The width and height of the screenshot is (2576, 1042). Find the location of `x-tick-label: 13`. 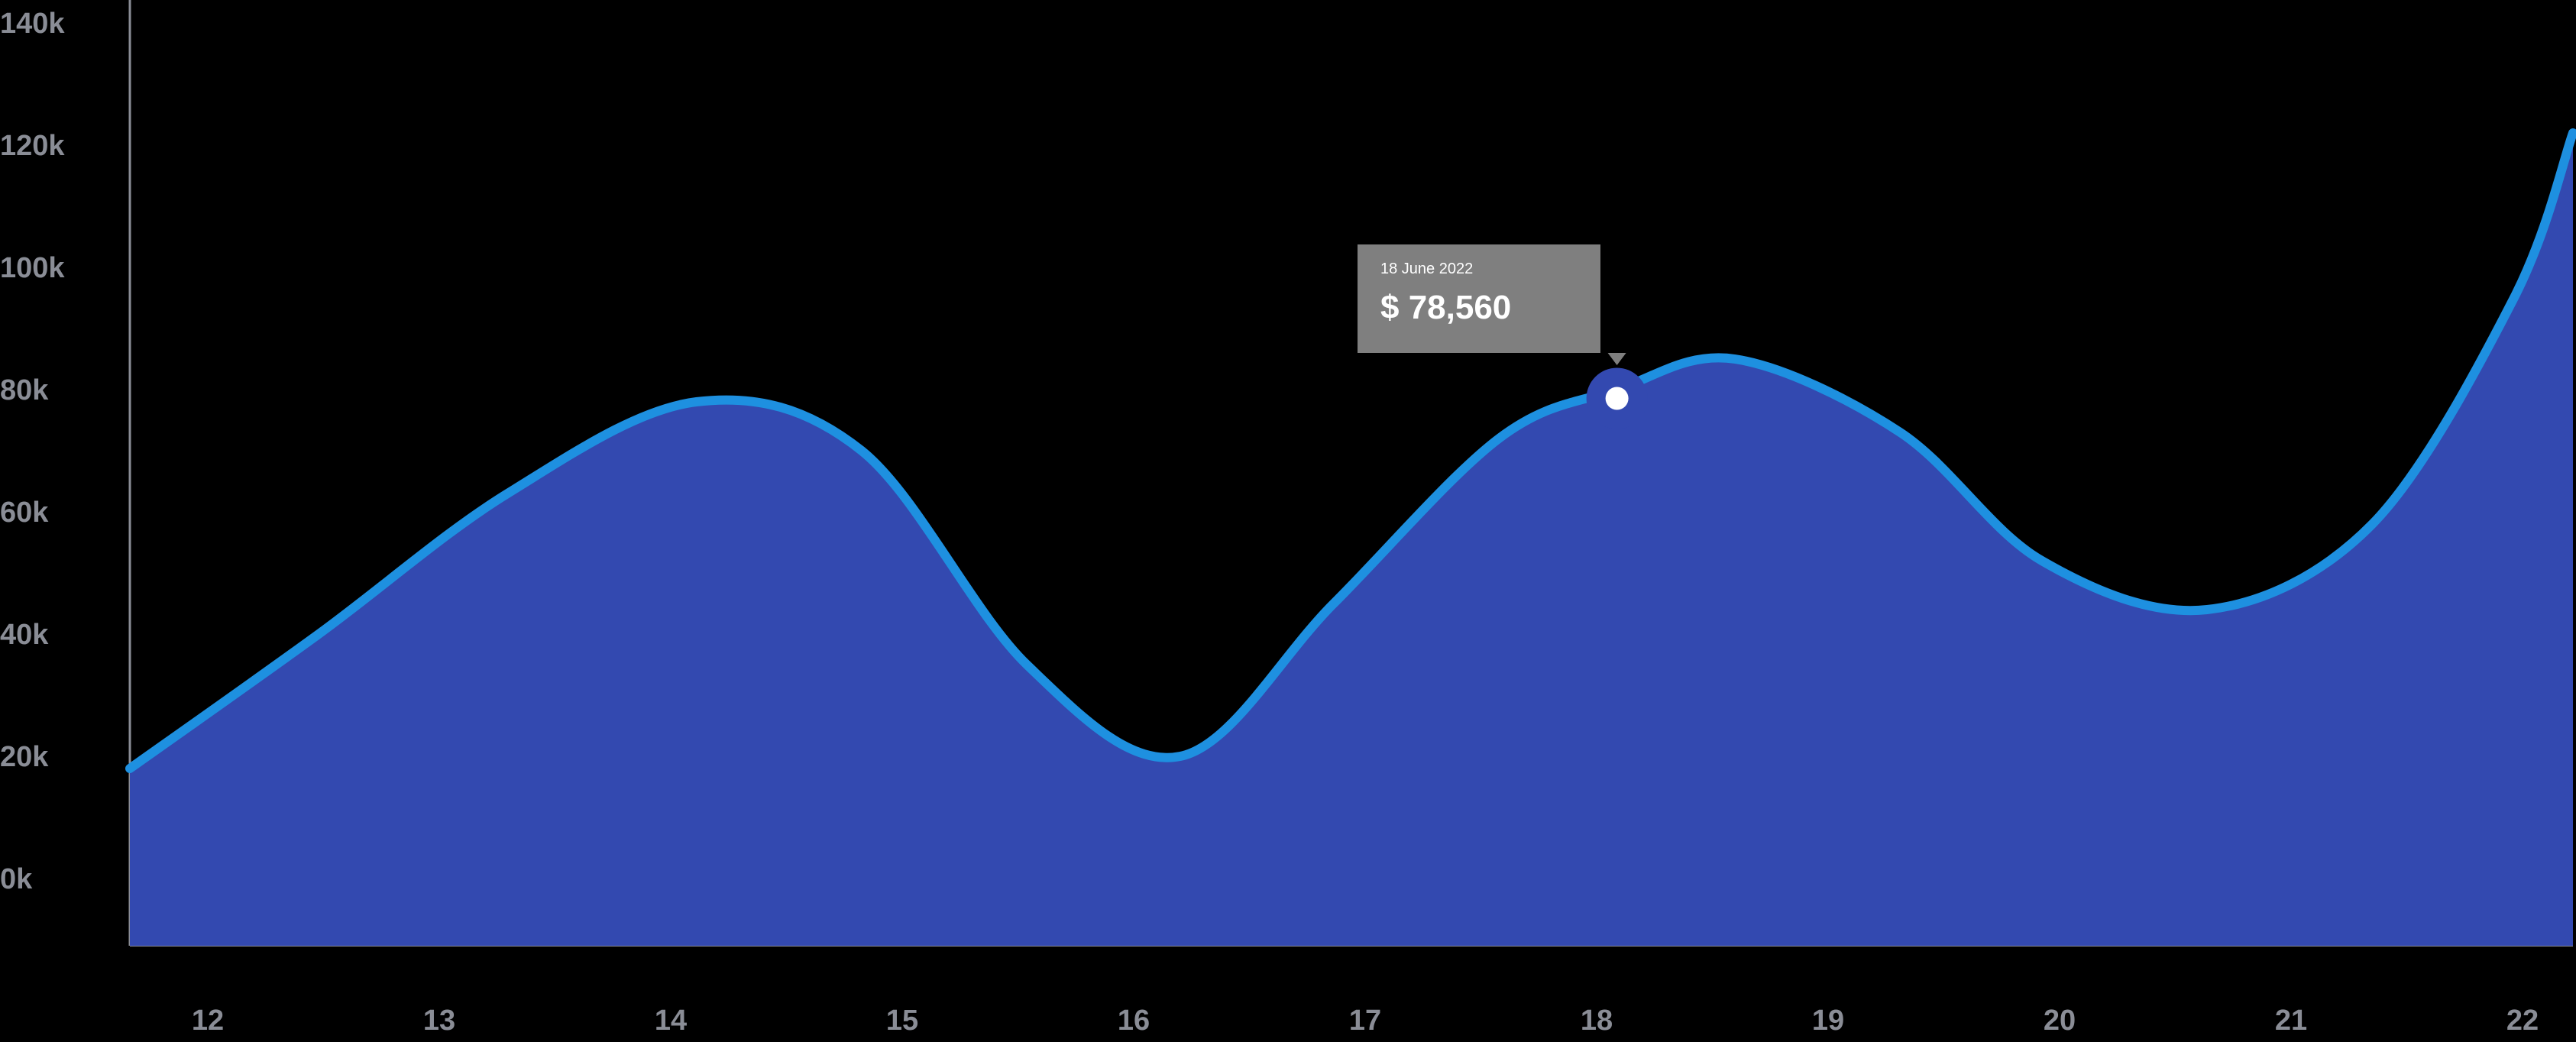

x-tick-label: 13 is located at coordinates (439, 1021).